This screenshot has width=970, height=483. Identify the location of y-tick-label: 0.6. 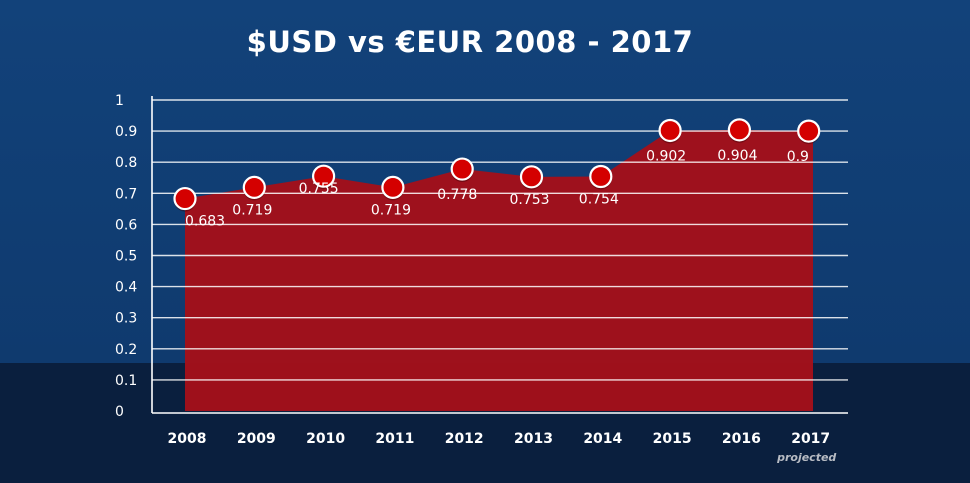
(126, 225).